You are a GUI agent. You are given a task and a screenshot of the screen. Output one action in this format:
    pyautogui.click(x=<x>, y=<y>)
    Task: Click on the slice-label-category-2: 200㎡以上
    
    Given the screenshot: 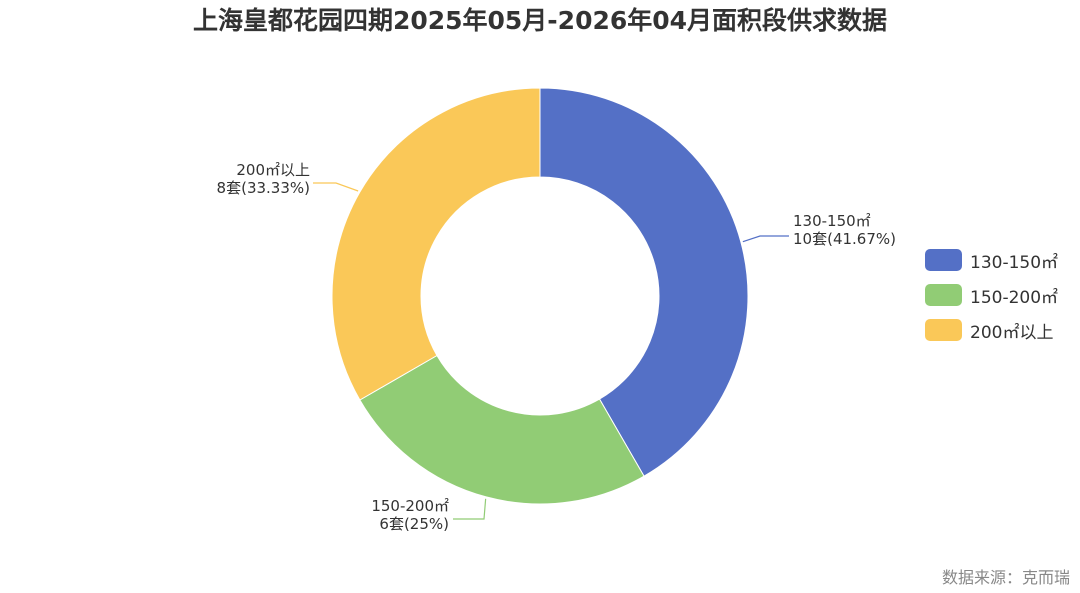 What is the action you would take?
    pyautogui.click(x=273, y=170)
    